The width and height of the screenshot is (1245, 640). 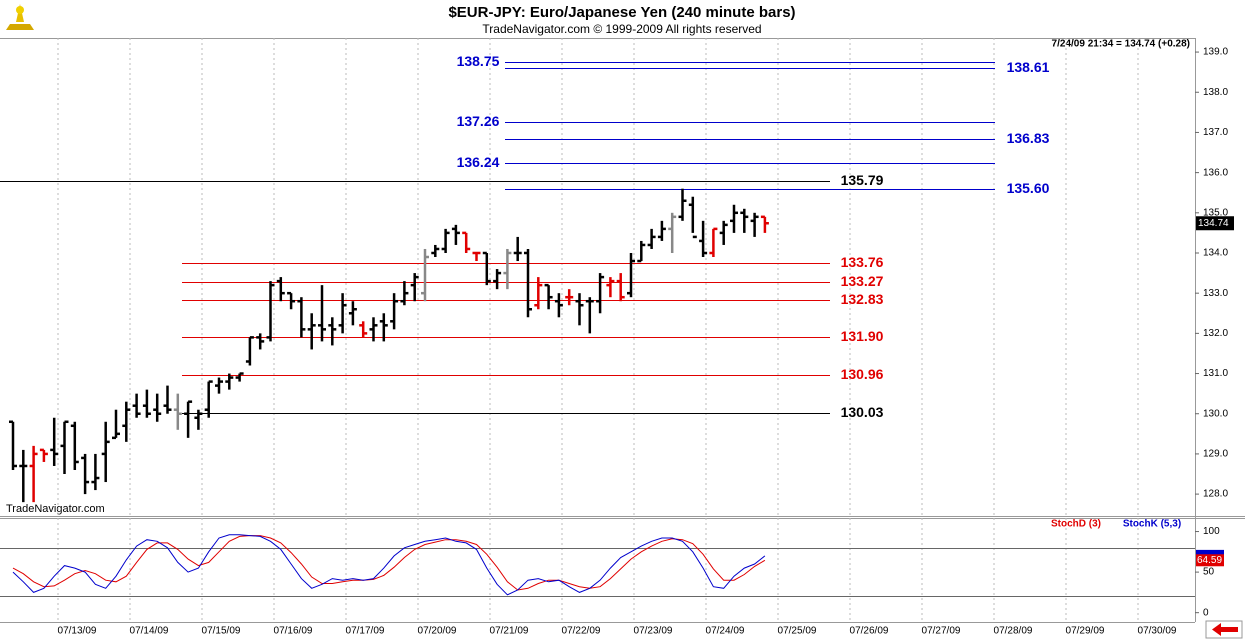 I want to click on y-tick-label: 100, so click(x=1211, y=531).